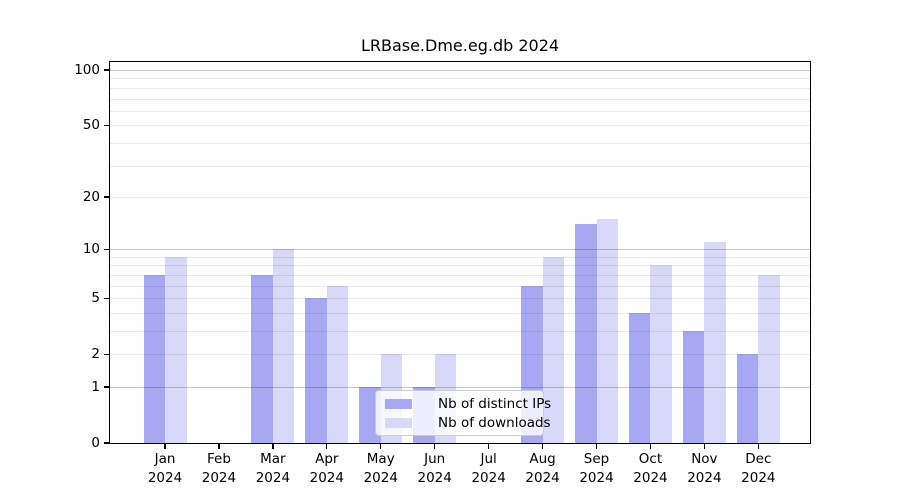 The width and height of the screenshot is (900, 500). Describe the element at coordinates (553, 349) in the screenshot. I see `bar-nb-of-downloads-aug` at that location.